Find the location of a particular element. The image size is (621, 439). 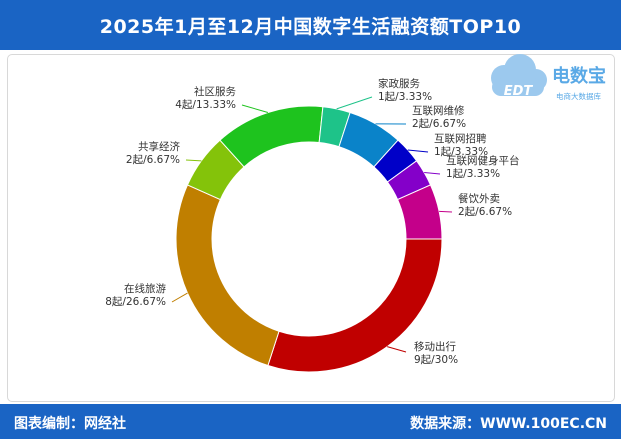

slice-label-value-9: 2起/6.67% is located at coordinates (485, 212).